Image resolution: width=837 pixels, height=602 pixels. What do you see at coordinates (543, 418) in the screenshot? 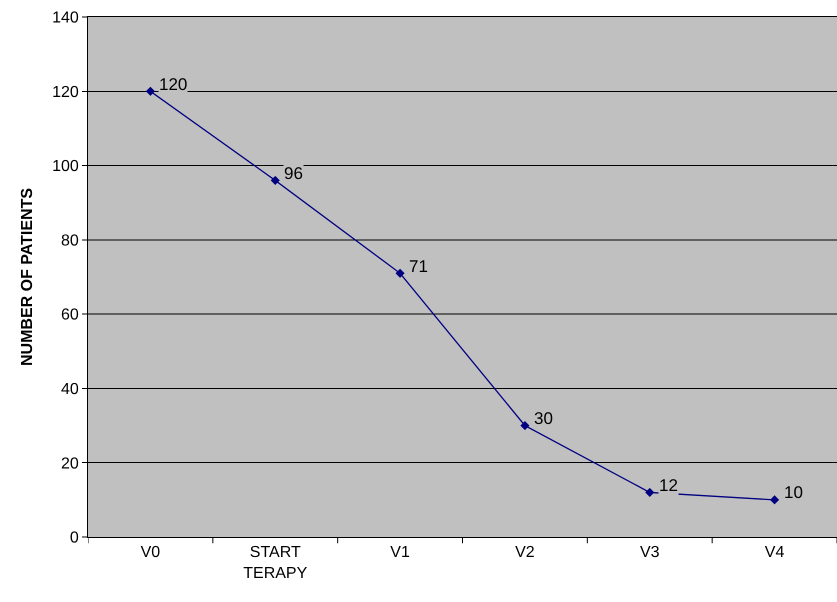
I see `data-label: 30` at bounding box center [543, 418].